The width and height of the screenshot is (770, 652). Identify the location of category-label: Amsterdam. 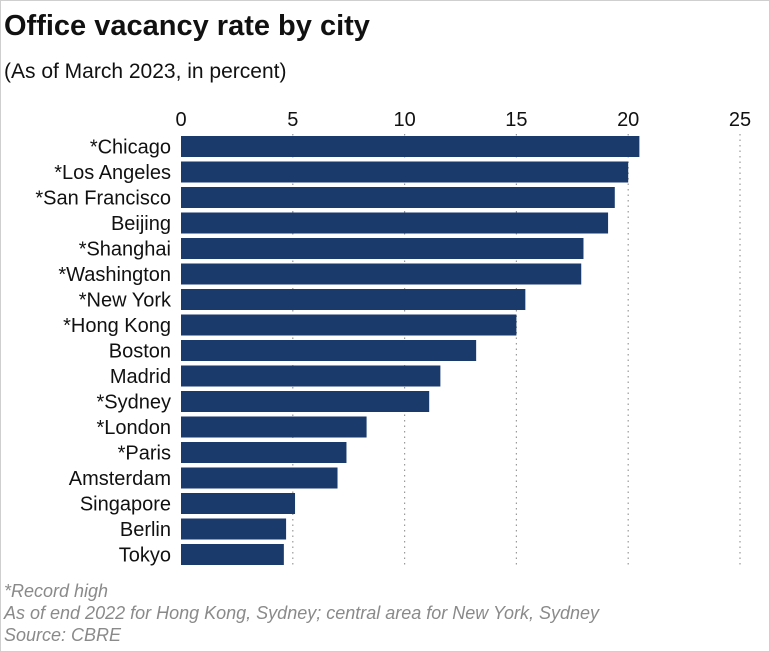
(120, 479).